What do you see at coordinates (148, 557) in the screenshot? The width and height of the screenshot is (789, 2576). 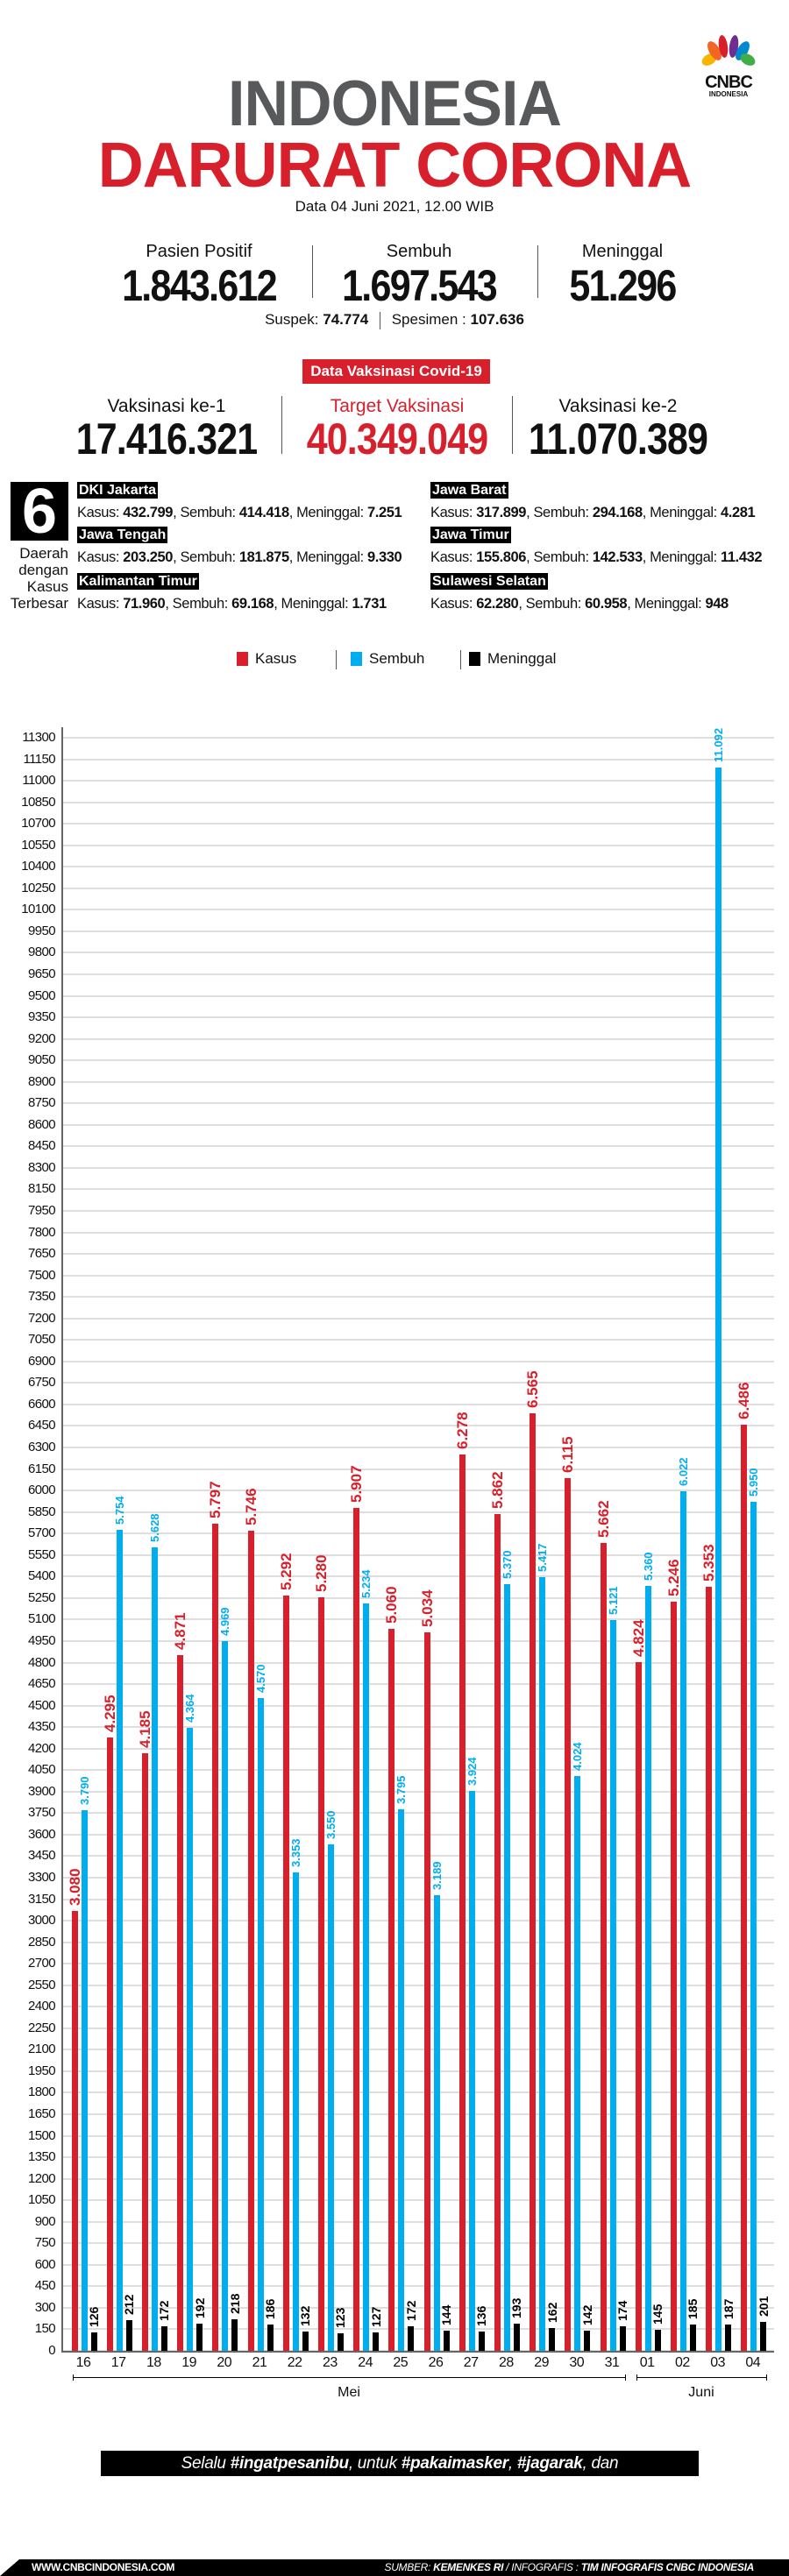 I see `kasus-value: 203.250` at bounding box center [148, 557].